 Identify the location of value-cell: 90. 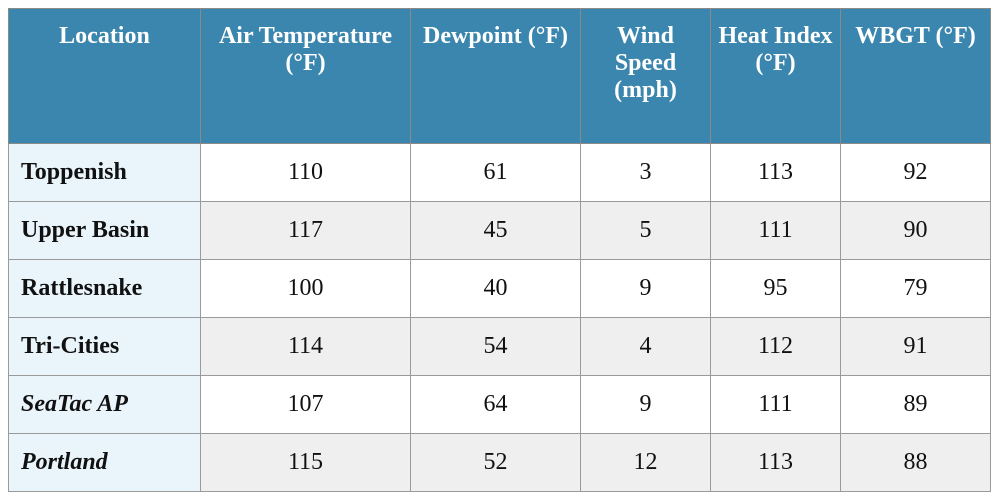
(915, 230).